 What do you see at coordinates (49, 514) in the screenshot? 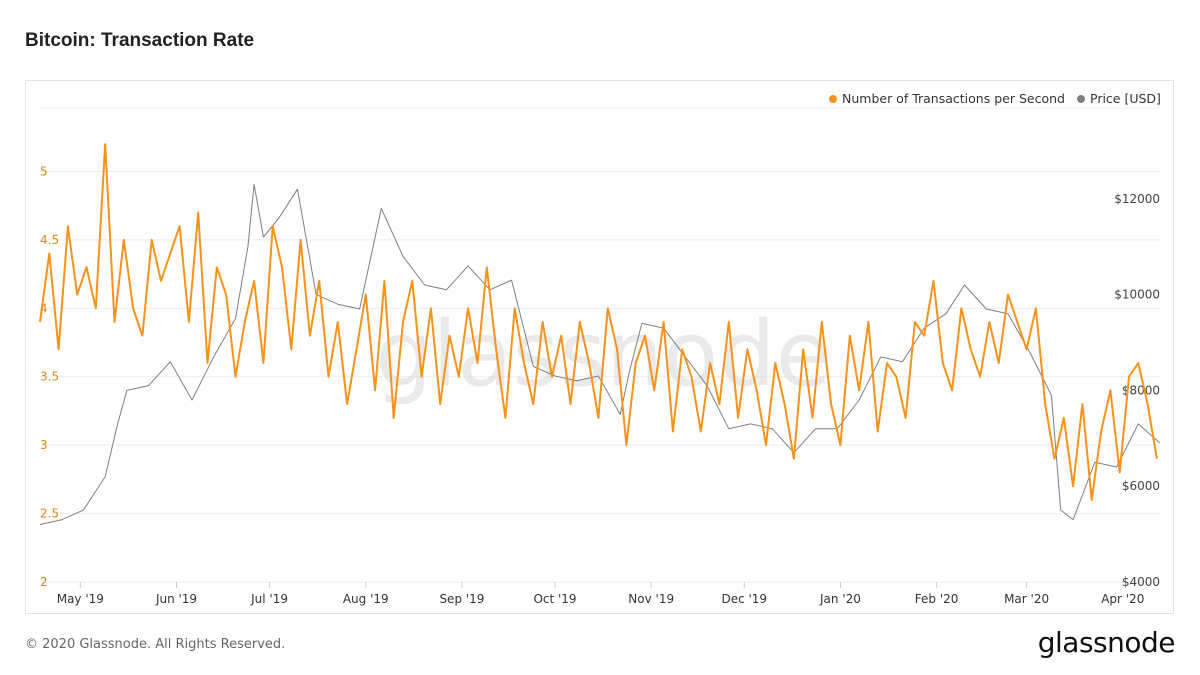
I see `left-tick-label: 2.5` at bounding box center [49, 514].